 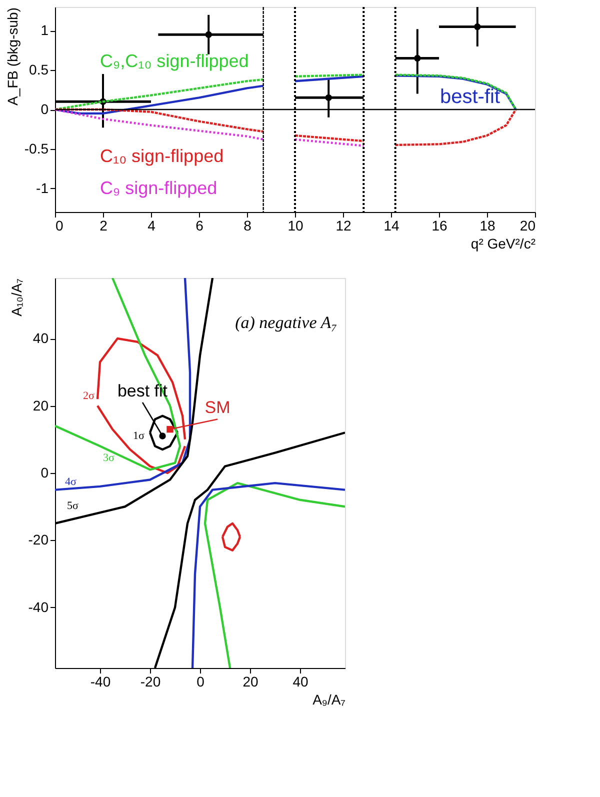 What do you see at coordinates (248, 226) in the screenshot?
I see `x-tick-label: 8` at bounding box center [248, 226].